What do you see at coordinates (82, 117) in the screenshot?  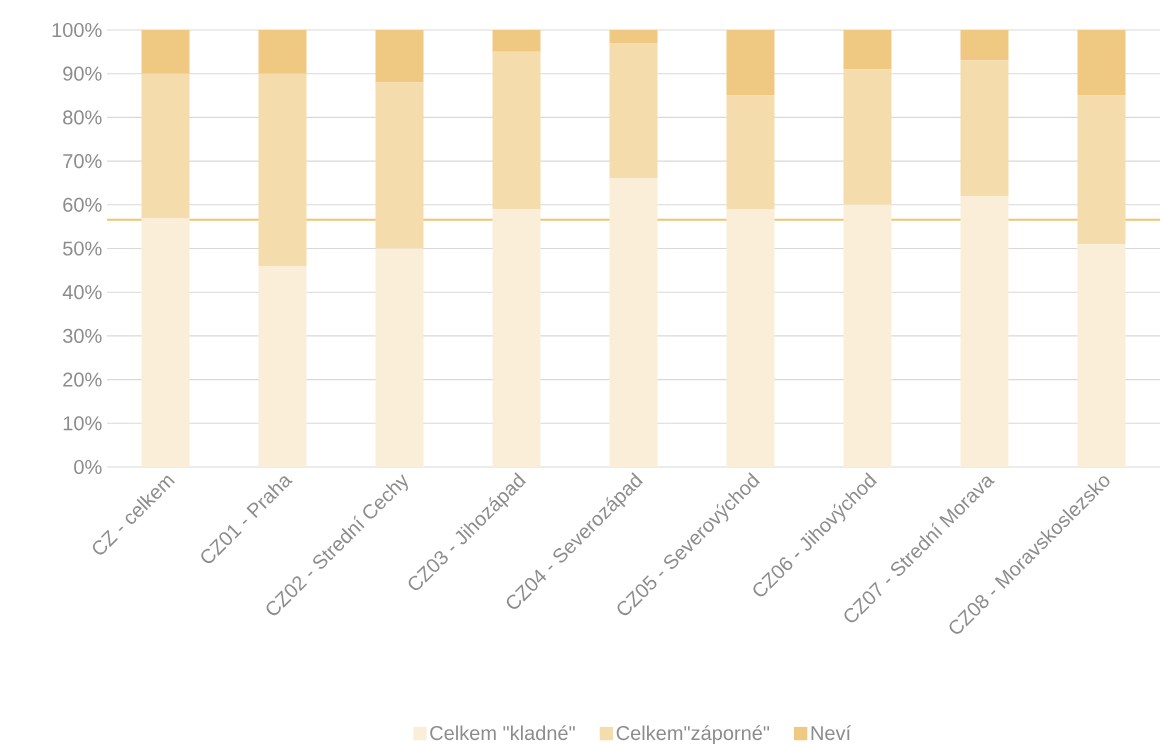 I see `y-tick-label: 80%` at bounding box center [82, 117].